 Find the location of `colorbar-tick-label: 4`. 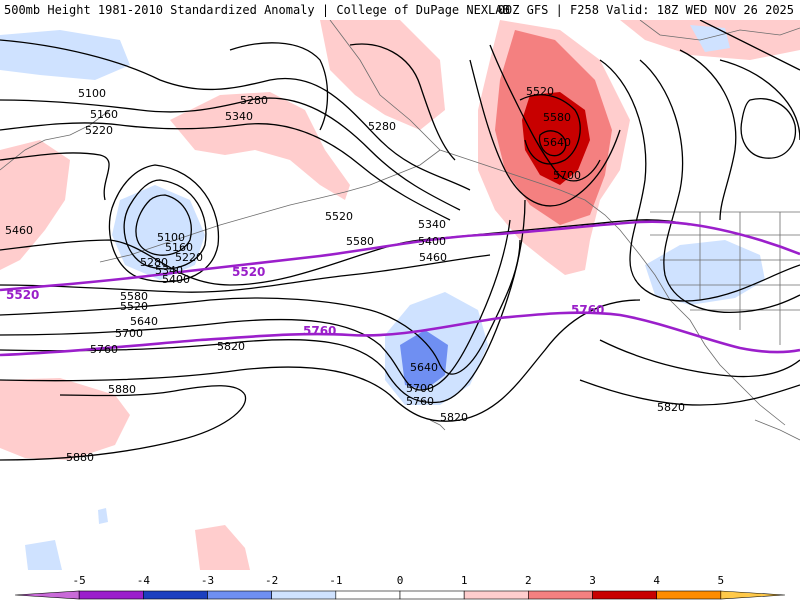

colorbar-tick-label: 4 is located at coordinates (656, 580).